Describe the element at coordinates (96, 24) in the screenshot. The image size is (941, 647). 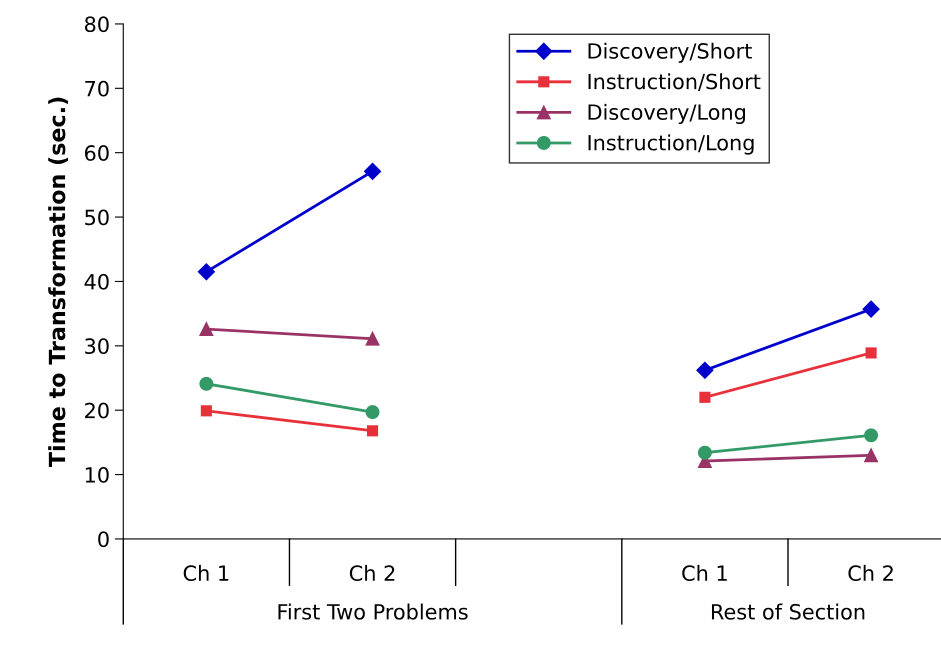
I see `y-tick-label: 80` at that location.